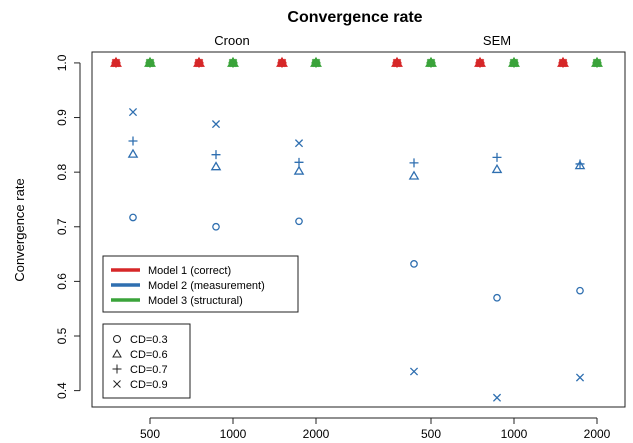 The image size is (633, 443). Describe the element at coordinates (117, 339) in the screenshot. I see `legend-marker-circle` at that location.